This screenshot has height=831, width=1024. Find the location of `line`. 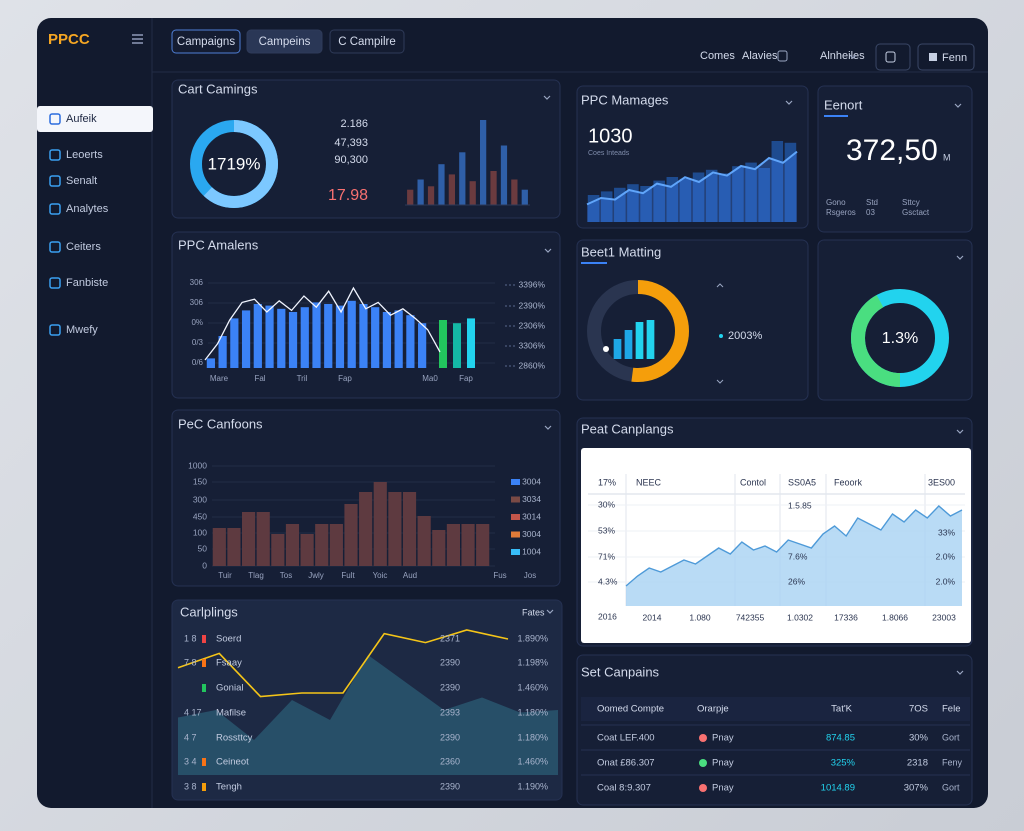

line is located at coordinates (794, 546).